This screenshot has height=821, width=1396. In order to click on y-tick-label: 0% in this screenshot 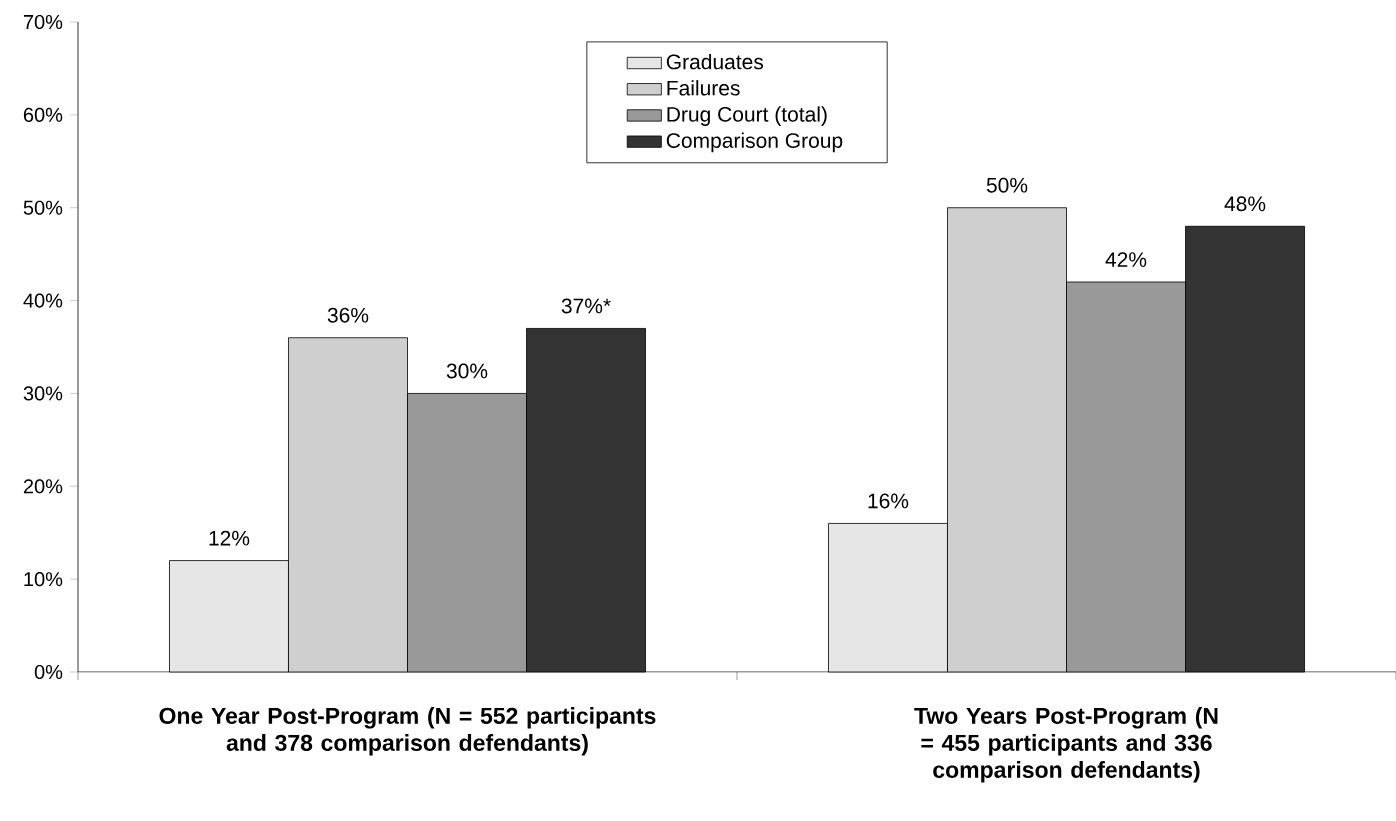, I will do `click(48, 672)`.